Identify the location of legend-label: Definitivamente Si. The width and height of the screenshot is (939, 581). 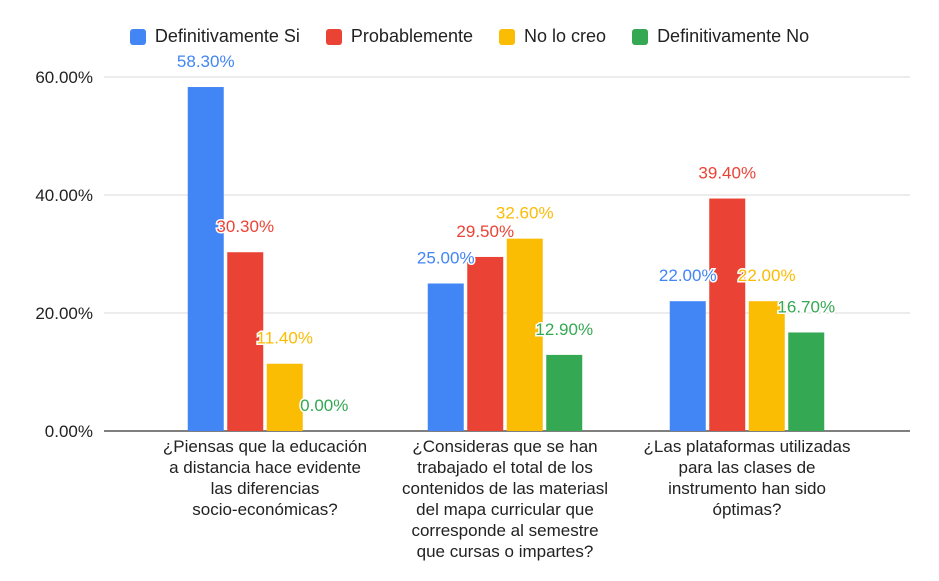
(227, 36).